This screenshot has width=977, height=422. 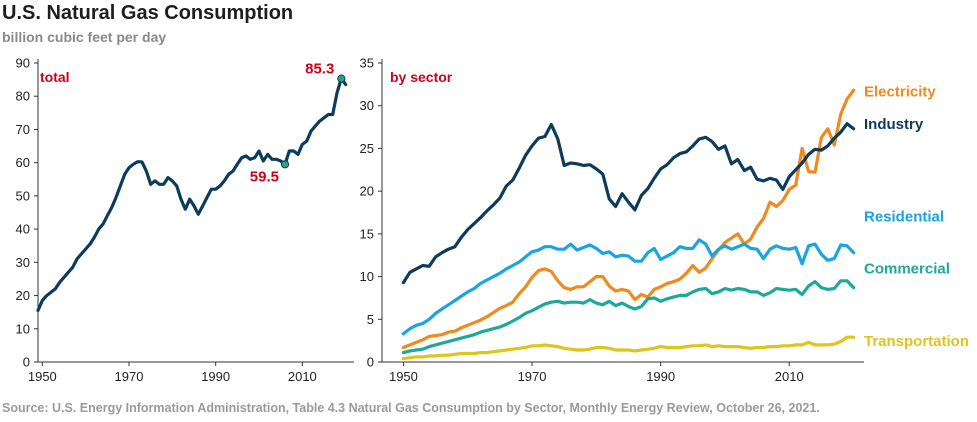 What do you see at coordinates (264, 176) in the screenshot?
I see `annotation-label: 59.5` at bounding box center [264, 176].